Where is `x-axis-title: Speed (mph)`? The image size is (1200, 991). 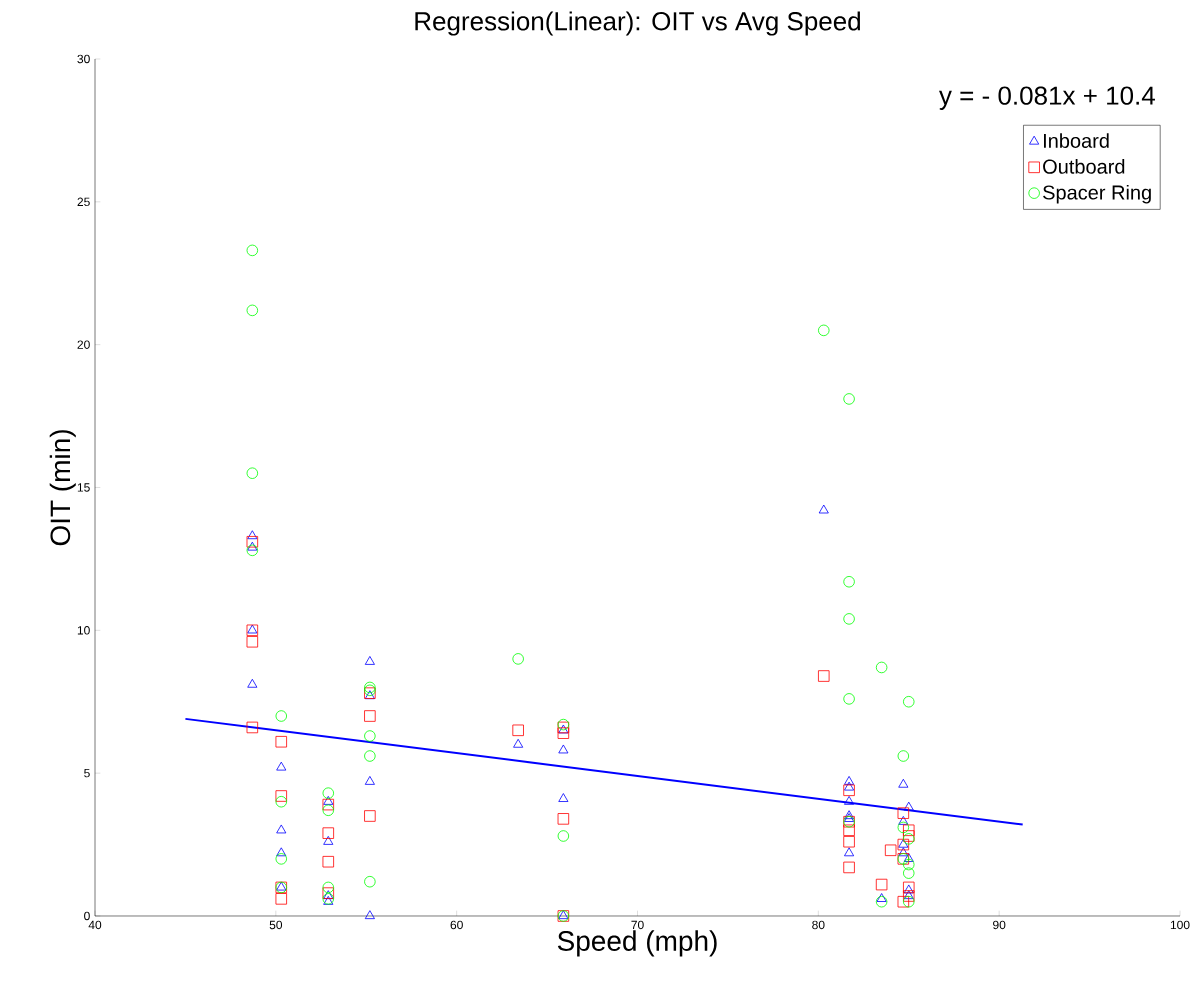 x-axis-title: Speed (mph) is located at coordinates (637, 943).